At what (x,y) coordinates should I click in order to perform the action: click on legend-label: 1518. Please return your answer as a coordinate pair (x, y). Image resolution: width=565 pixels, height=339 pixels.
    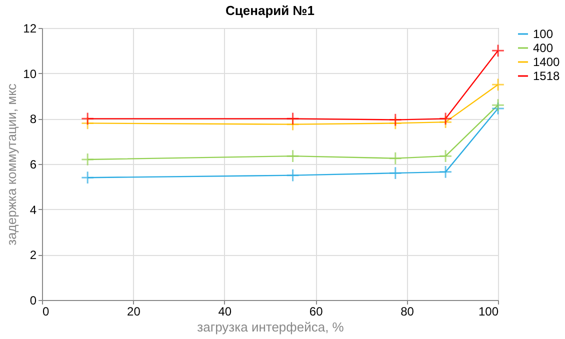
    Looking at the image, I should click on (546, 76).